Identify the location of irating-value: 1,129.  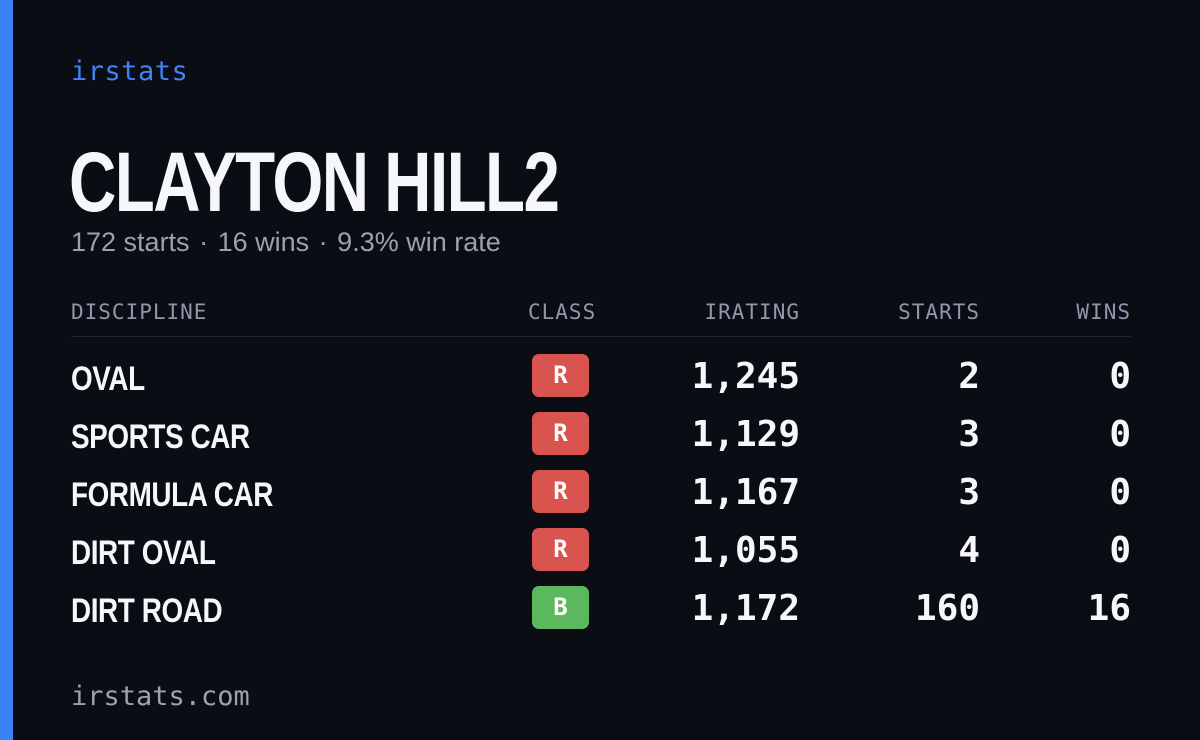
(745, 434).